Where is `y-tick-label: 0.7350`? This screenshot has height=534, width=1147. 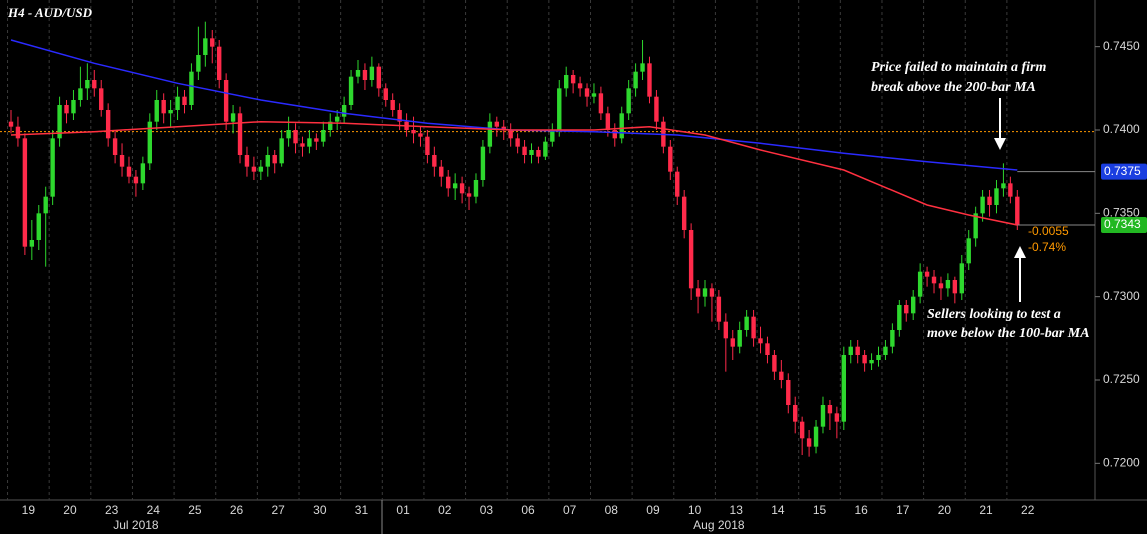
y-tick-label: 0.7350 is located at coordinates (1121, 213).